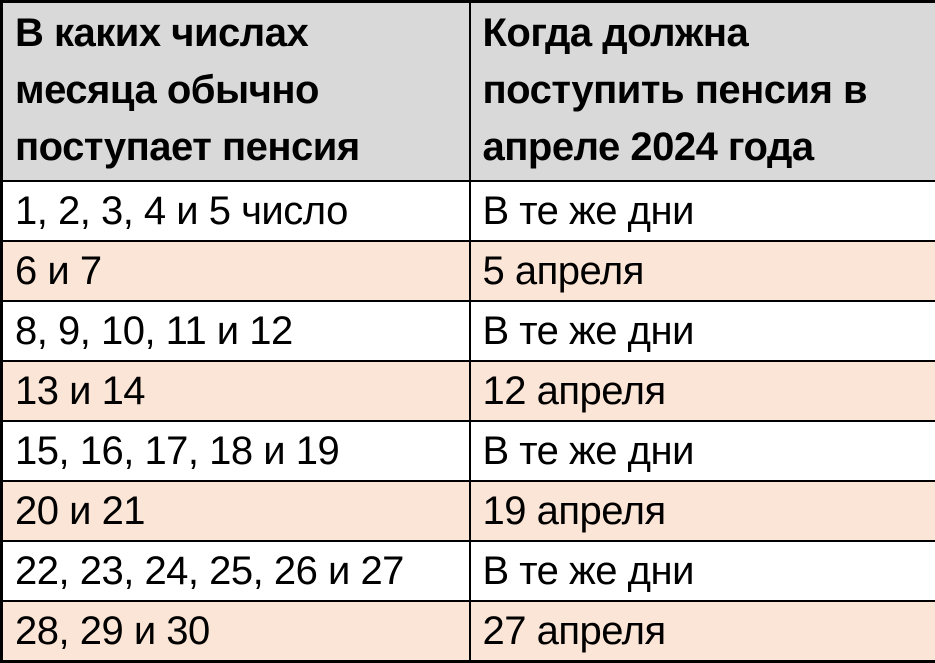 This screenshot has height=663, width=935. I want to click on cell-usual-dates: 8, 9, 10, 11 и 12, so click(236, 331).